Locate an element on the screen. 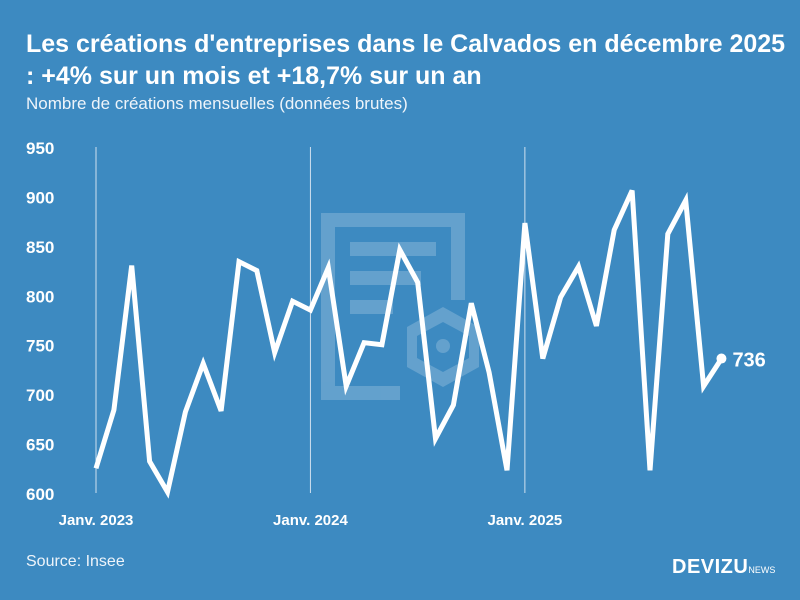 This screenshot has height=600, width=800. y-tick-label: 850 is located at coordinates (40, 247).